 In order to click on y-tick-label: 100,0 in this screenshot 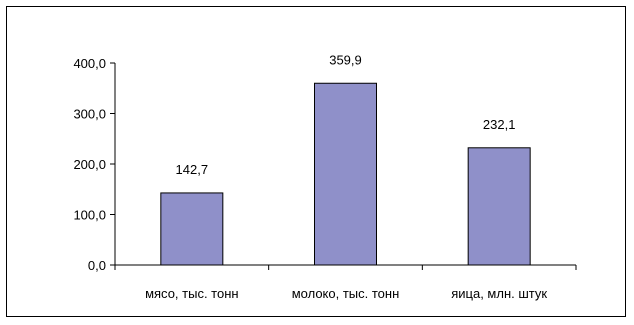, I will do `click(89, 215)`.